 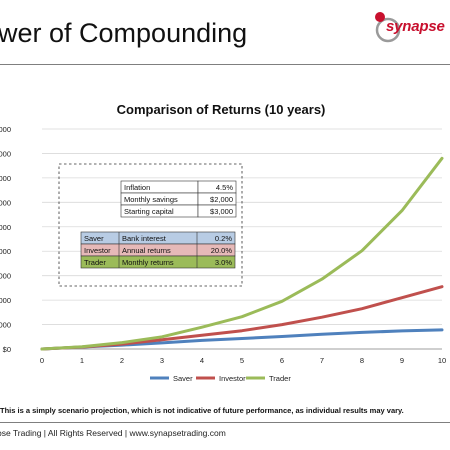 I want to click on x-tick-label: 6, so click(x=282, y=360).